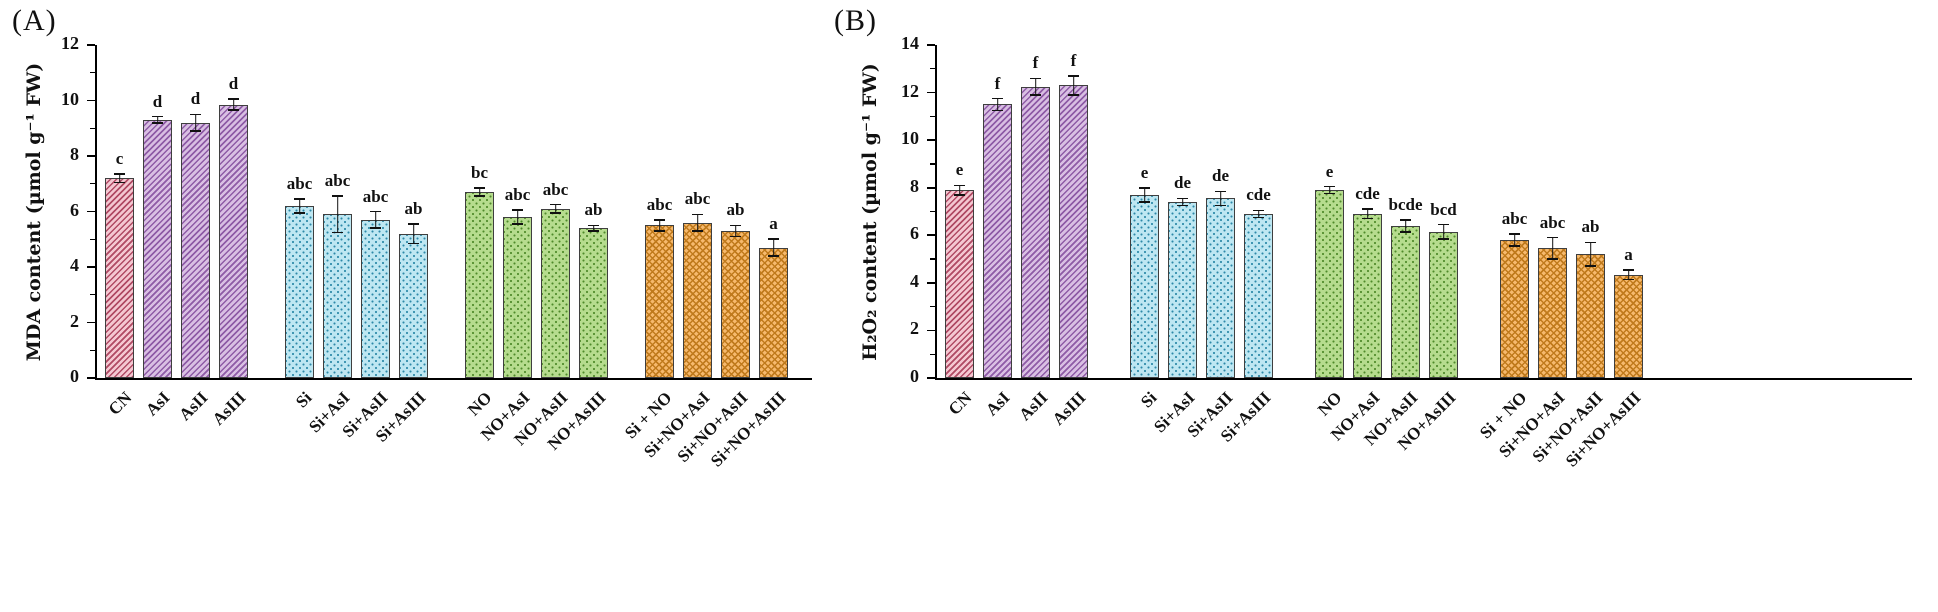 This screenshot has width=1938, height=612. What do you see at coordinates (1258, 195) in the screenshot?
I see `significance-letter: cde` at bounding box center [1258, 195].